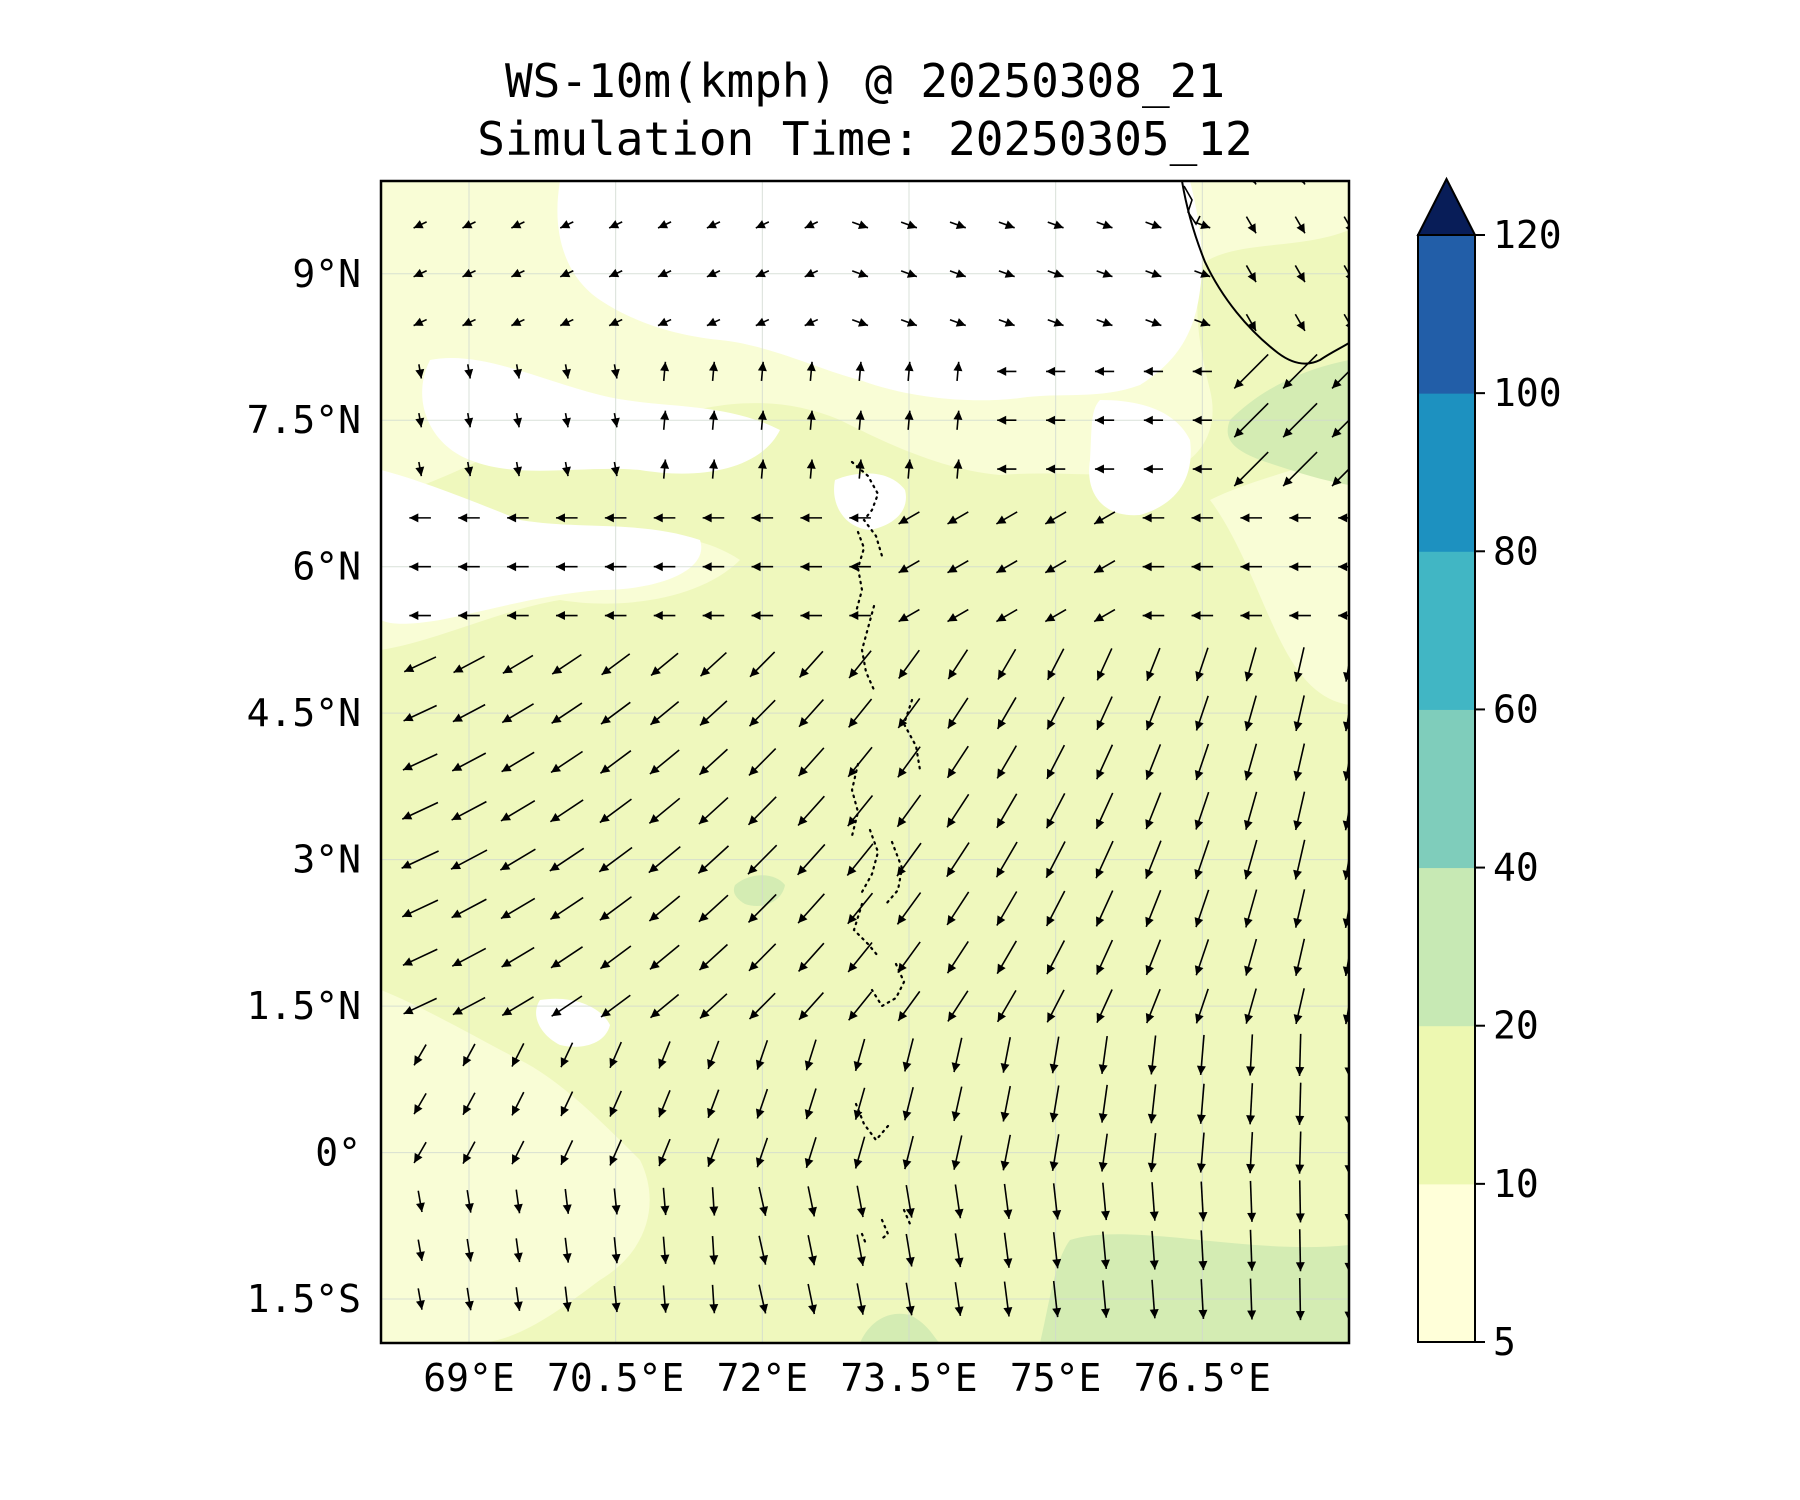 The width and height of the screenshot is (1800, 1500). I want to click on x-tick-label: 76.5°E, so click(1202, 1378).